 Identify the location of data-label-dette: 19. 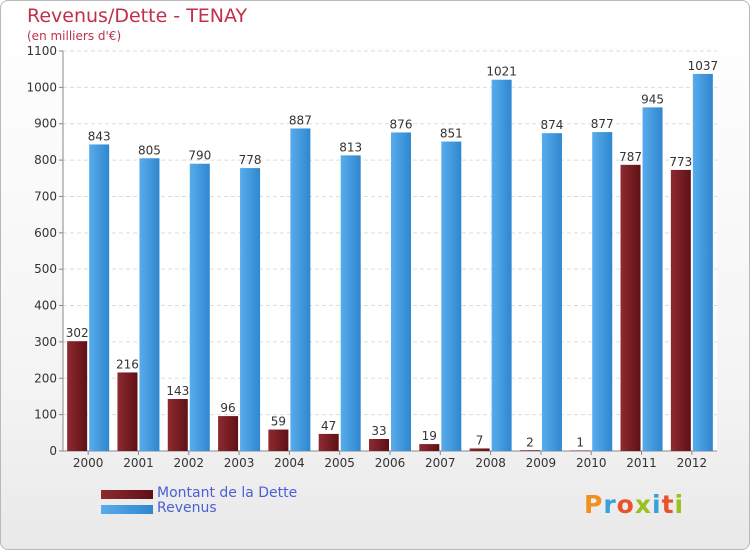
(429, 436).